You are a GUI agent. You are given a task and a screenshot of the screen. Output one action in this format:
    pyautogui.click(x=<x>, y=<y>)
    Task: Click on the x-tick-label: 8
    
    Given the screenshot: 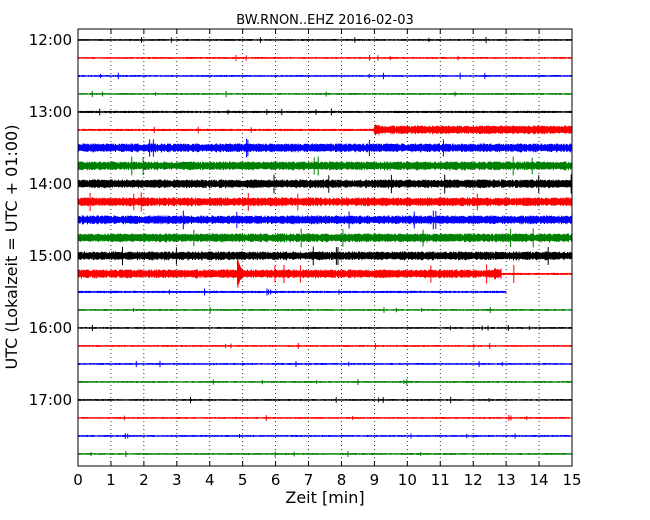 What is the action you would take?
    pyautogui.click(x=342, y=480)
    